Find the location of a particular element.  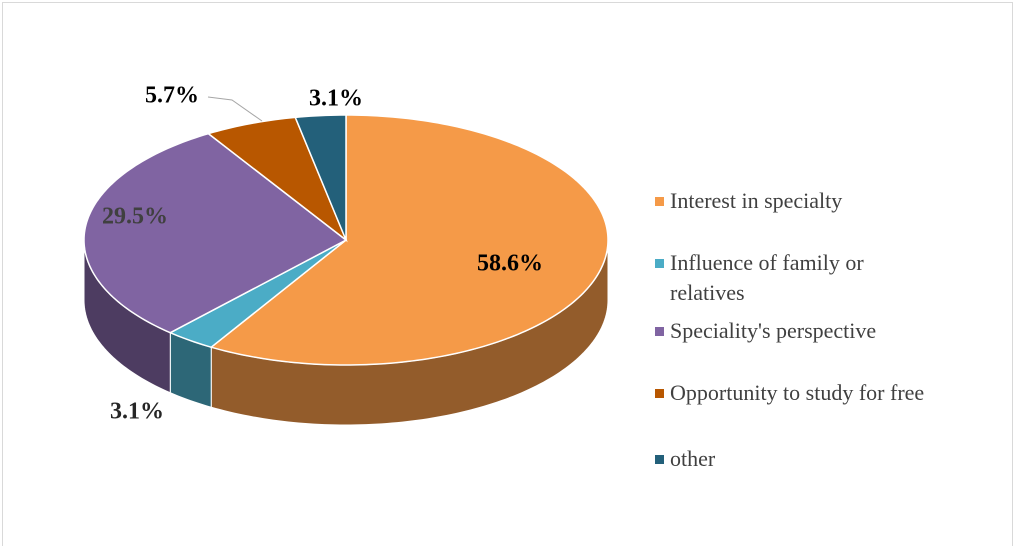

legend-item: Opportunity to study for free is located at coordinates (827, 393).